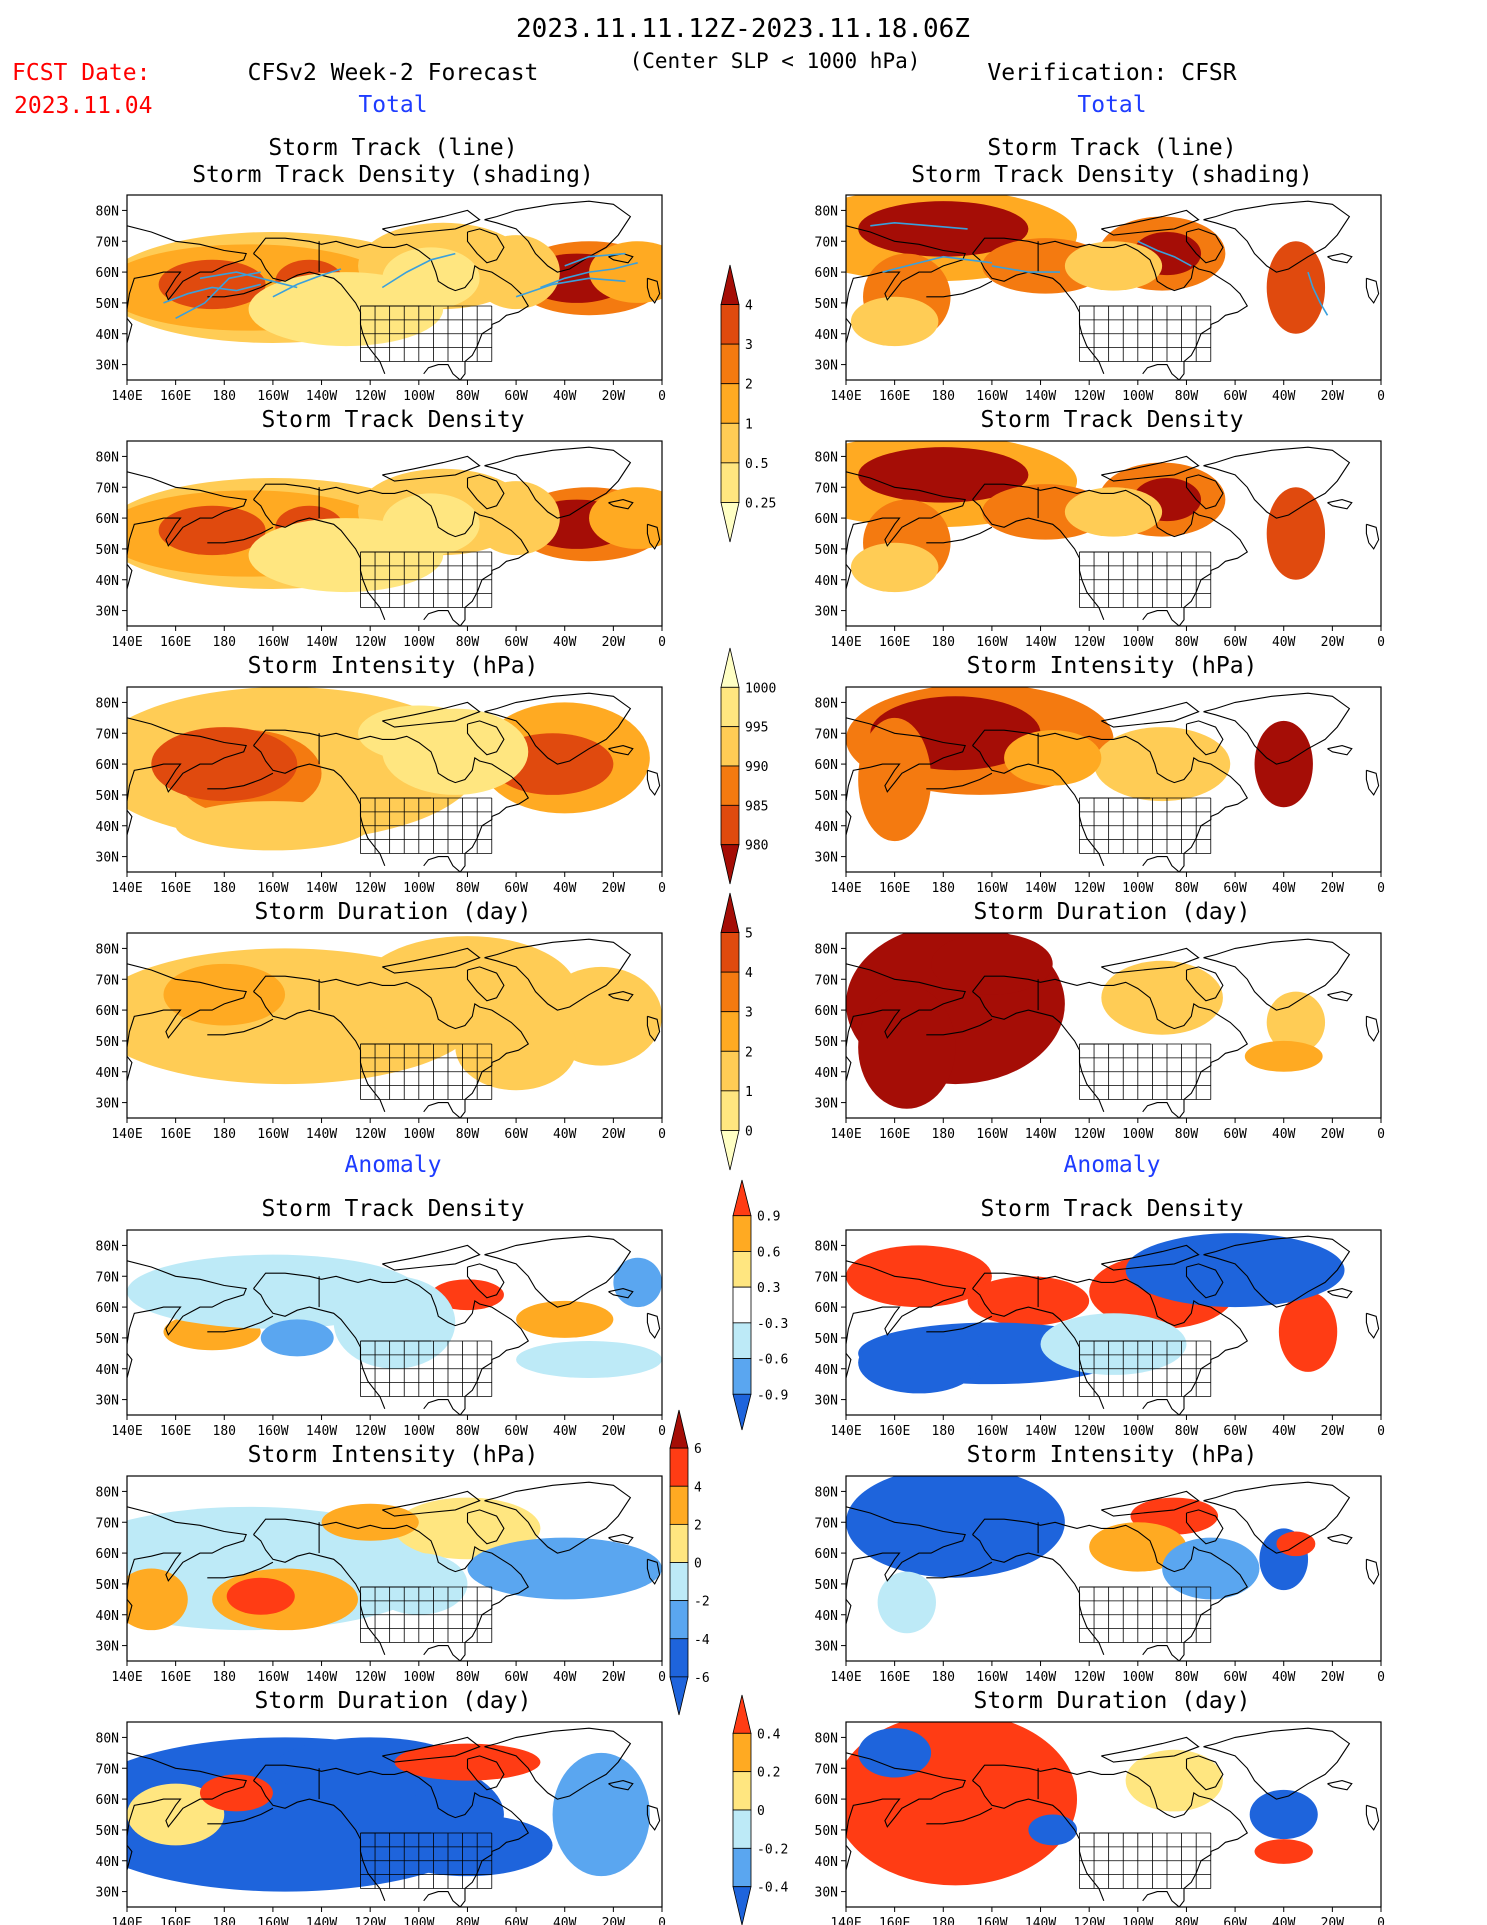 This screenshot has height=1925, width=1487. Describe the element at coordinates (392, 148) in the screenshot. I see `title-track-line-left: Storm Track (line)` at that location.